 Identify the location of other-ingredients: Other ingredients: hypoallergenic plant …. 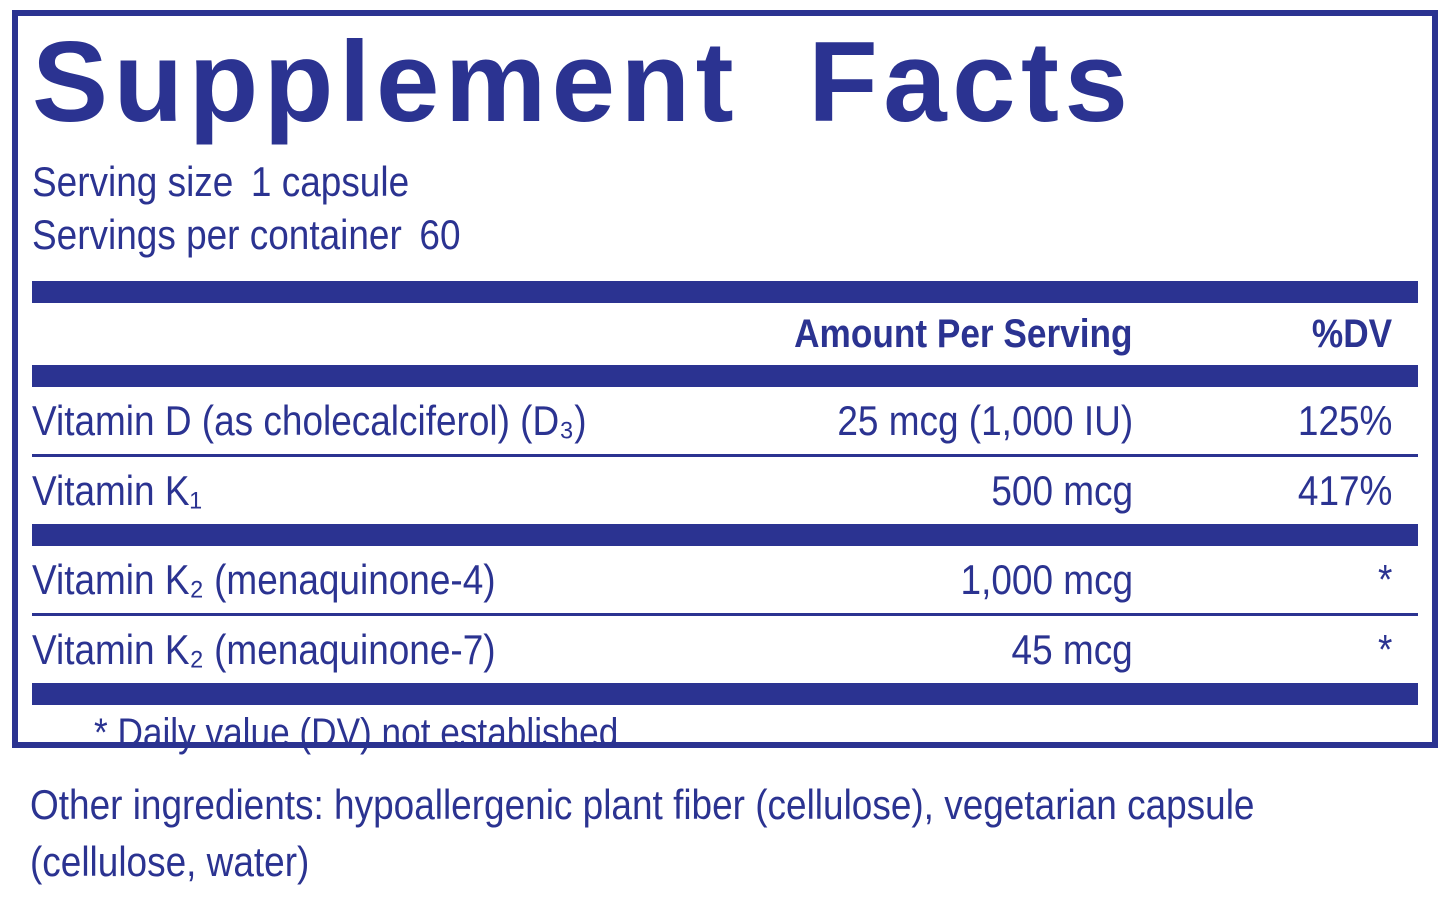
(725, 833).